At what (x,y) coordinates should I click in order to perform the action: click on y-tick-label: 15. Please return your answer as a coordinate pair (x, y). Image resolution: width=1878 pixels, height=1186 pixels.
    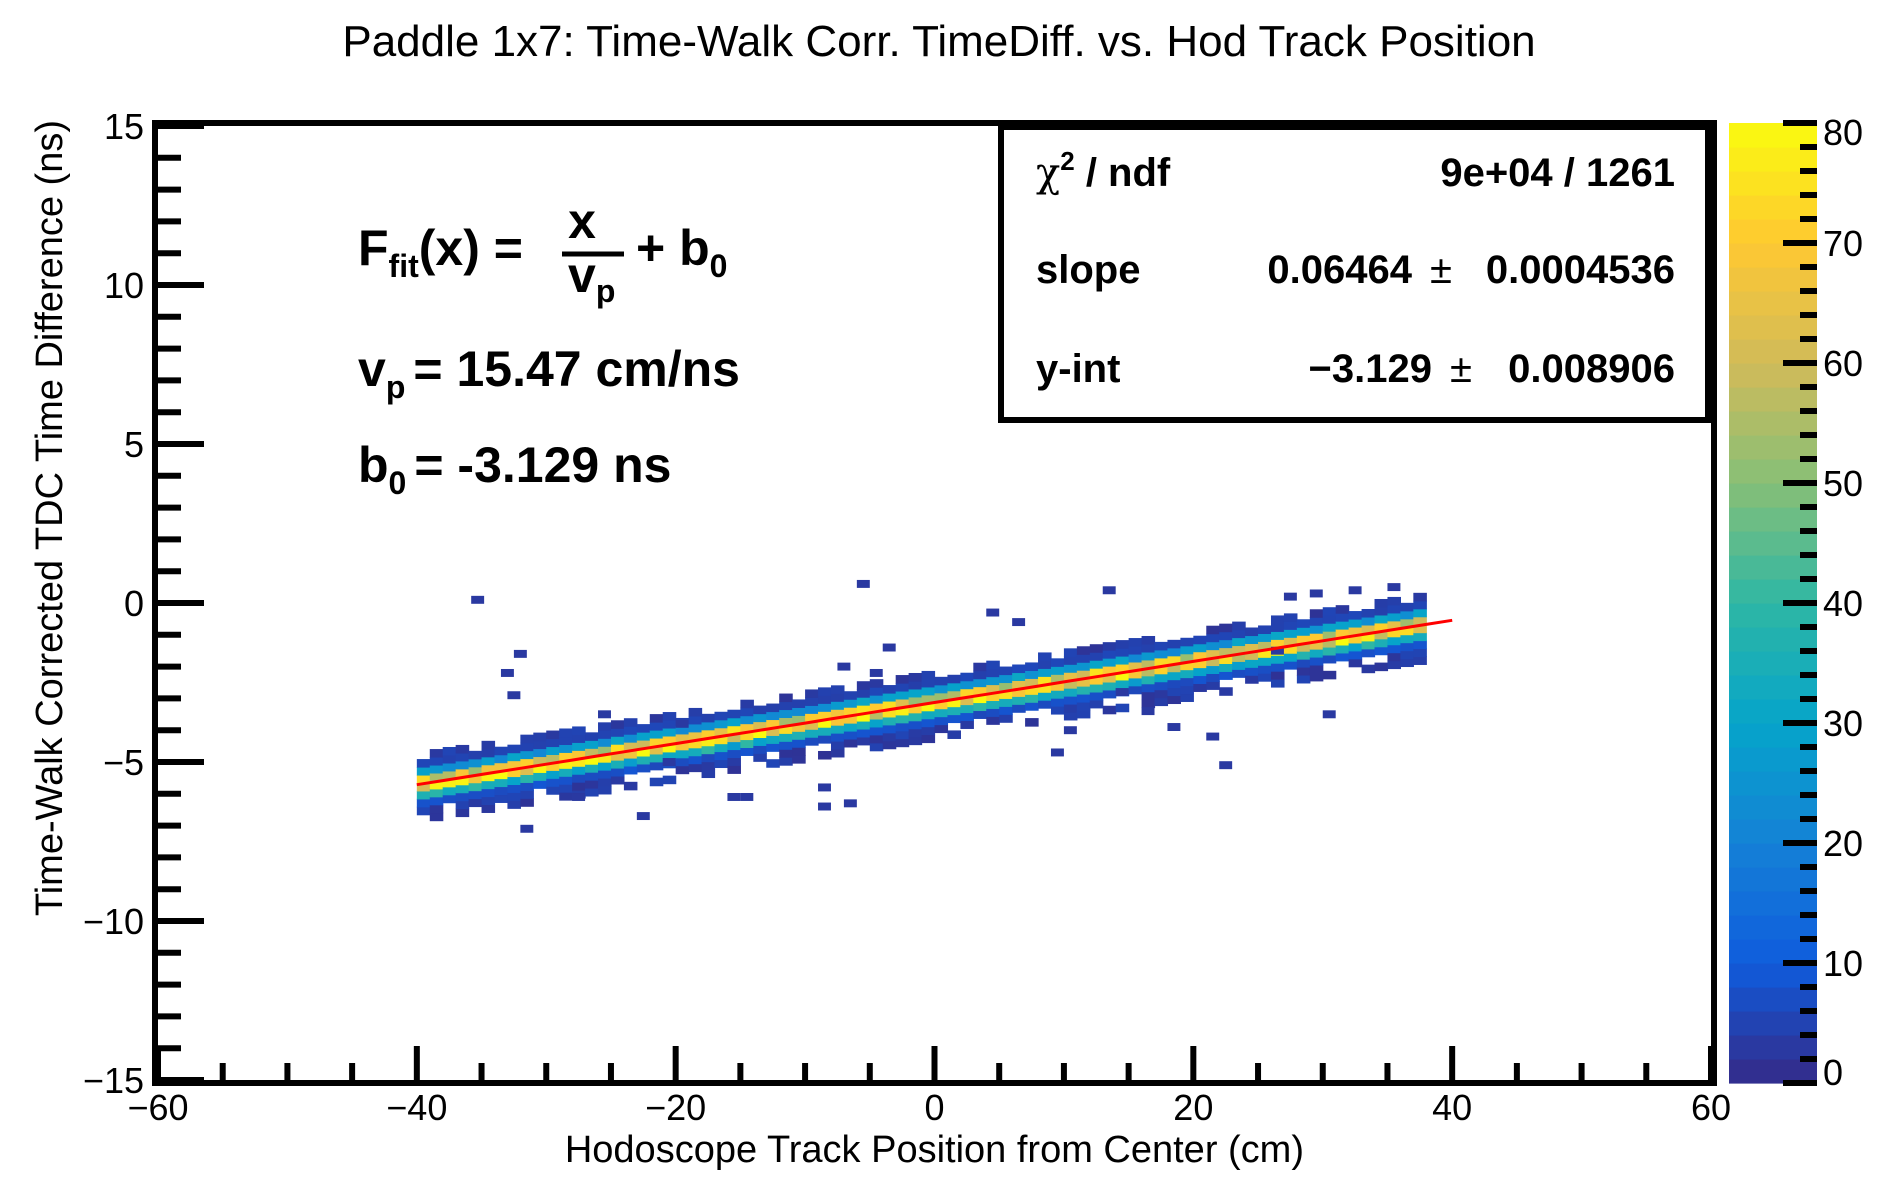
    Looking at the image, I should click on (124, 126).